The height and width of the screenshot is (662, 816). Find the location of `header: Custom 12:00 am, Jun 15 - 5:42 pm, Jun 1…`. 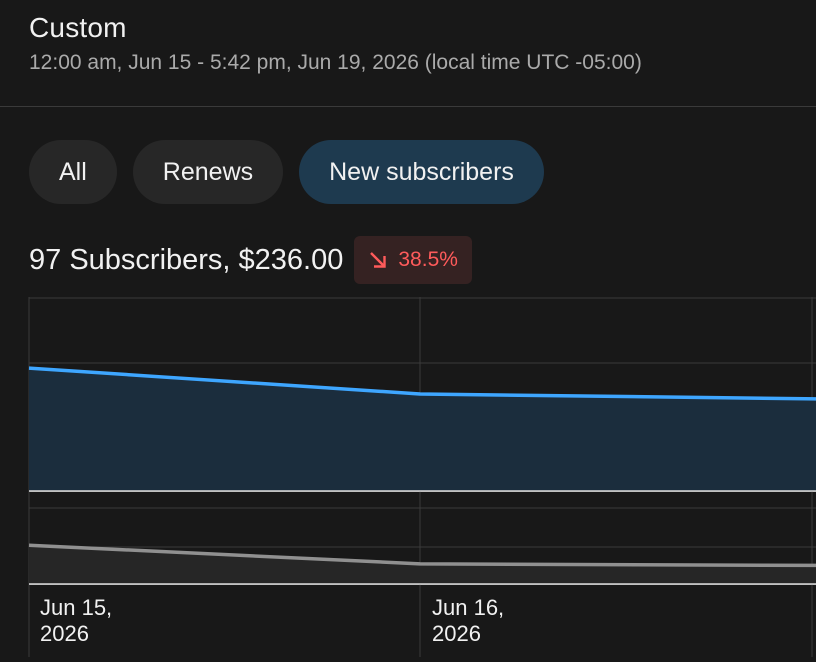

header: Custom 12:00 am, Jun 15 - 5:42 pm, Jun 1… is located at coordinates (419, 43).